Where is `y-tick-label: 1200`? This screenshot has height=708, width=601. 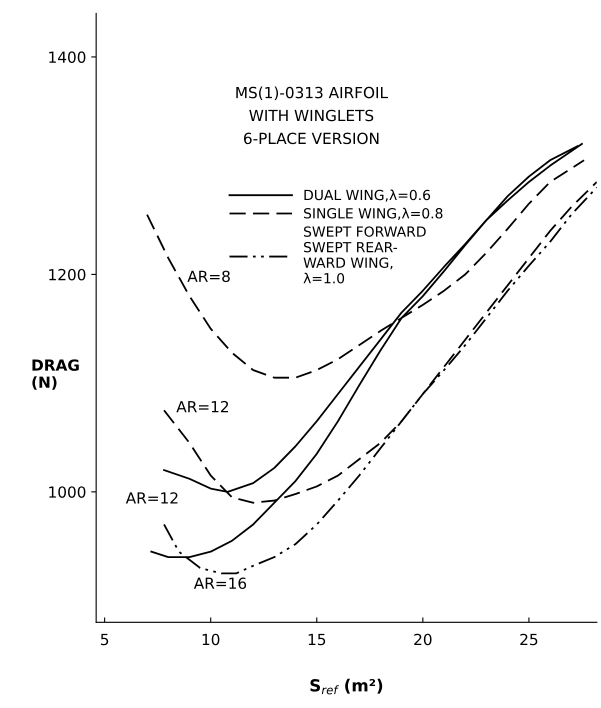
y-tick-label: 1200 is located at coordinates (67, 274).